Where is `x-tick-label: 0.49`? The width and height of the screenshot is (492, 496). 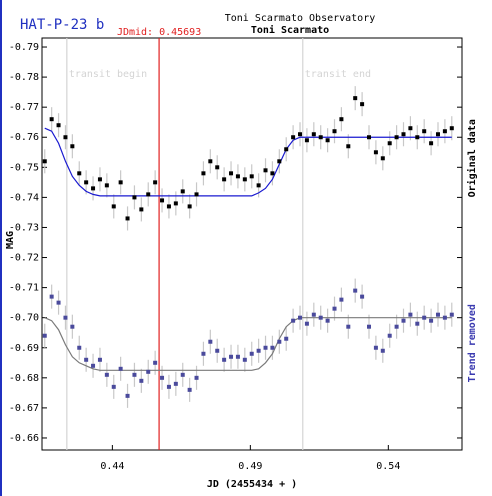 x-tick-label: 0.49 is located at coordinates (250, 466).